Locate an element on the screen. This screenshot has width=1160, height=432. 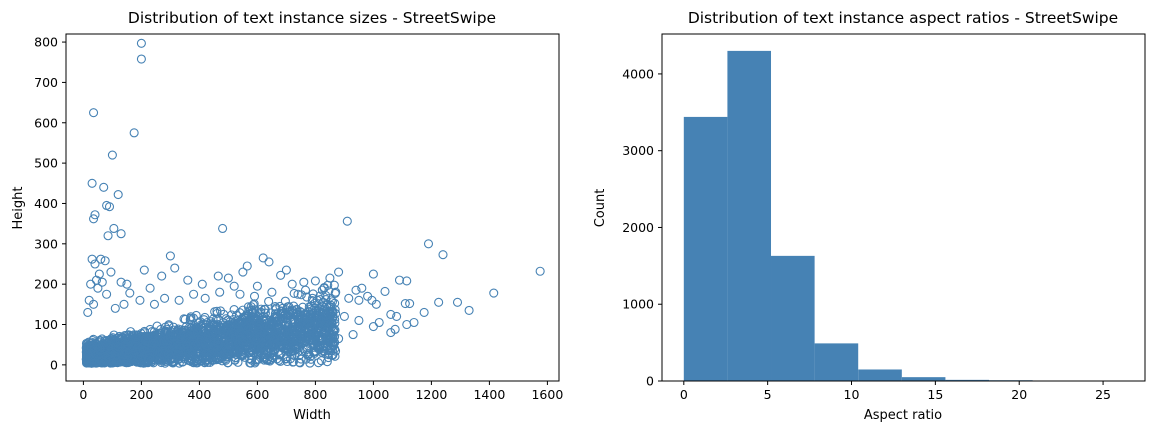
histogram-y-tick-label: 4000 is located at coordinates (638, 73).